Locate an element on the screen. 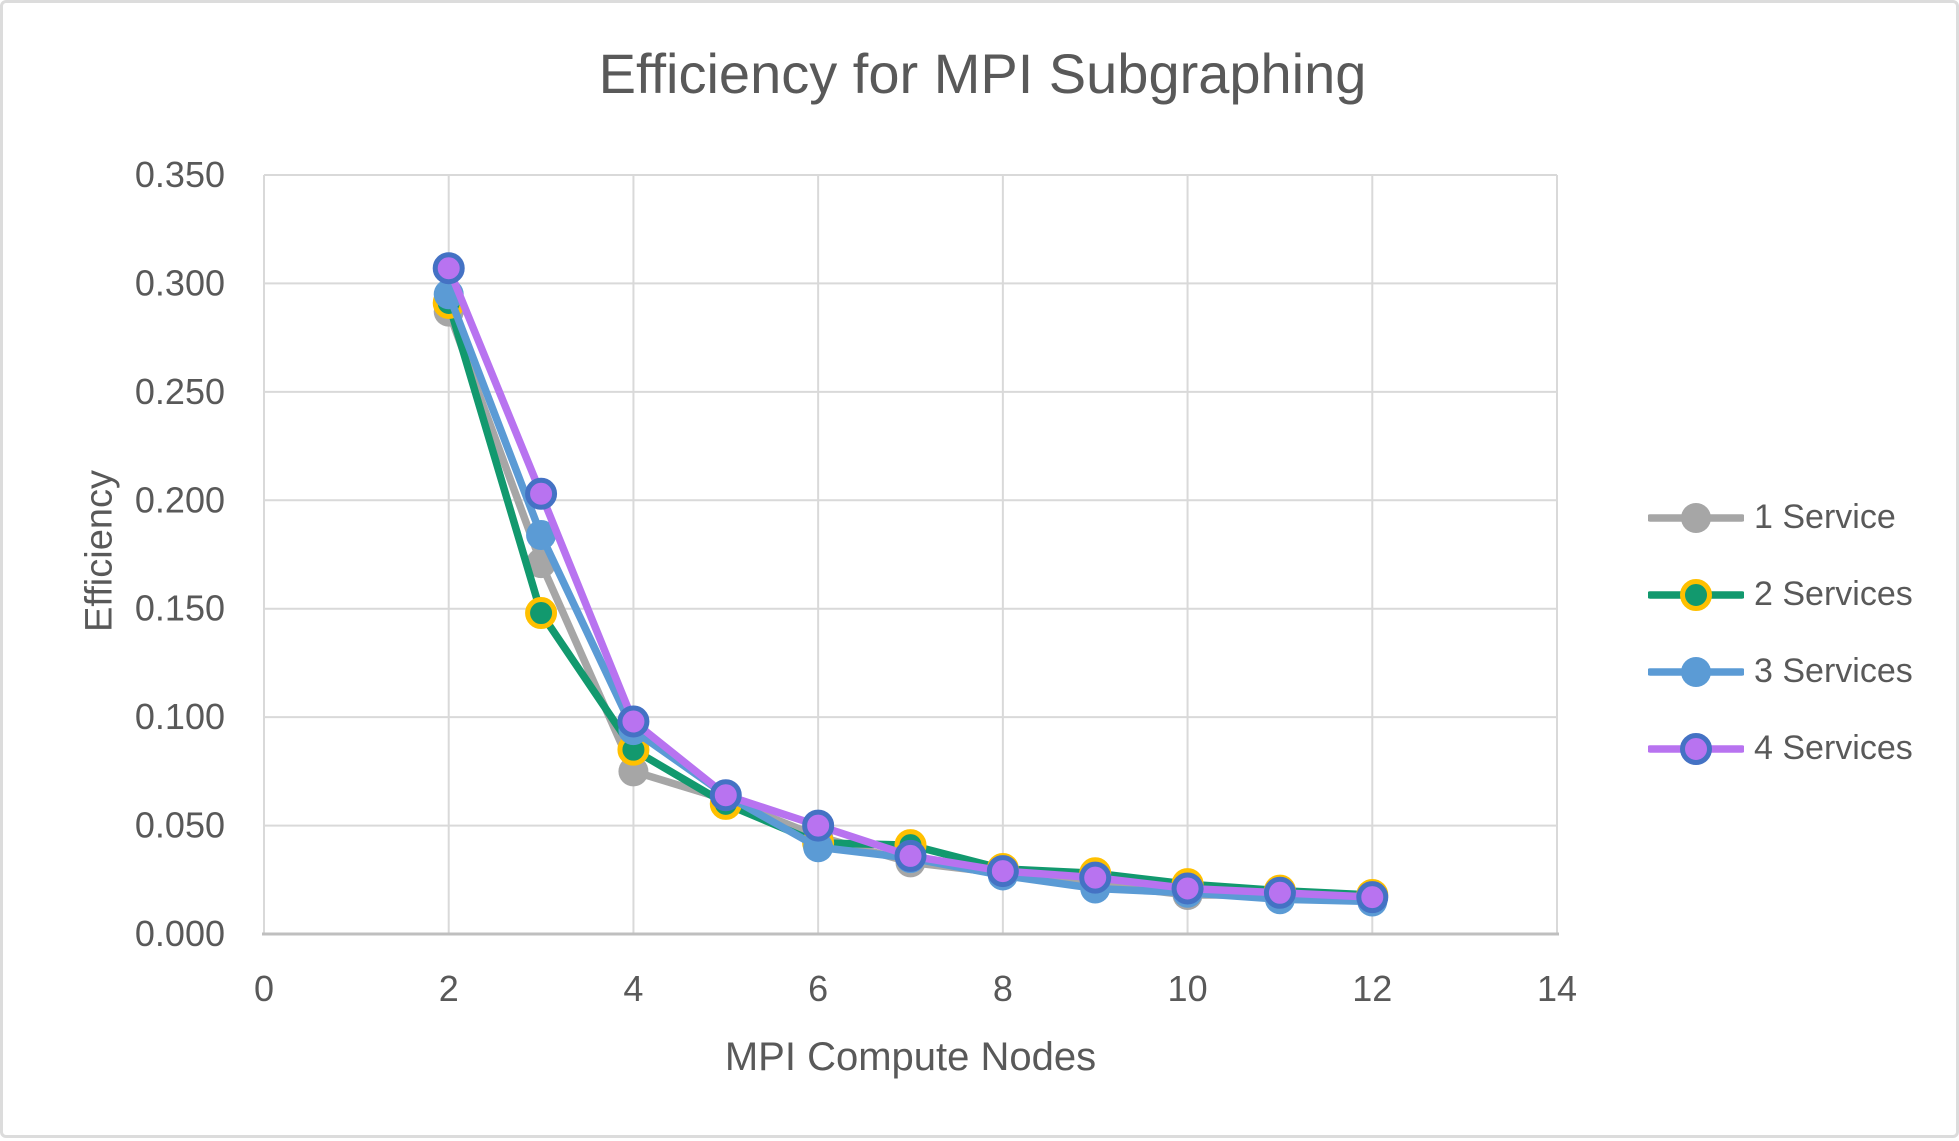  y-tick-label: 0.200 is located at coordinates (180, 499).